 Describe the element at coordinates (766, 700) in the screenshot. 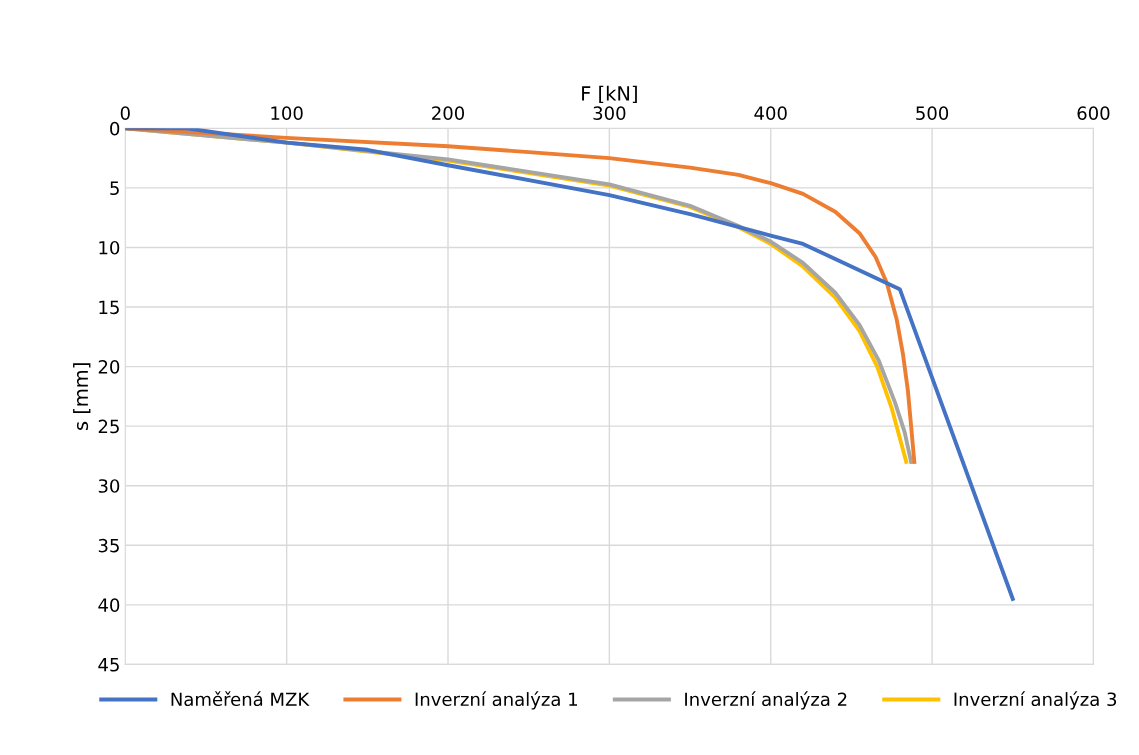

I see `legend-label: Inverzní analýza 2` at that location.